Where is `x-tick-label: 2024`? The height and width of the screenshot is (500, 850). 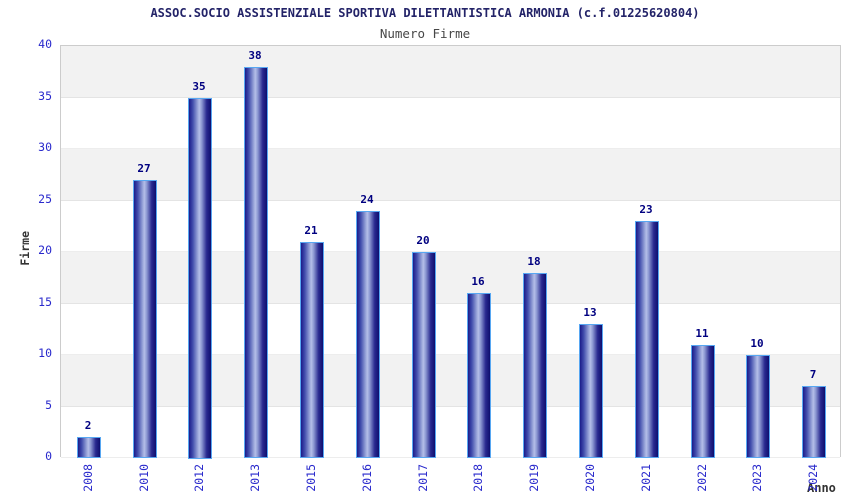
x-tick-label: 2024 is located at coordinates (813, 478).